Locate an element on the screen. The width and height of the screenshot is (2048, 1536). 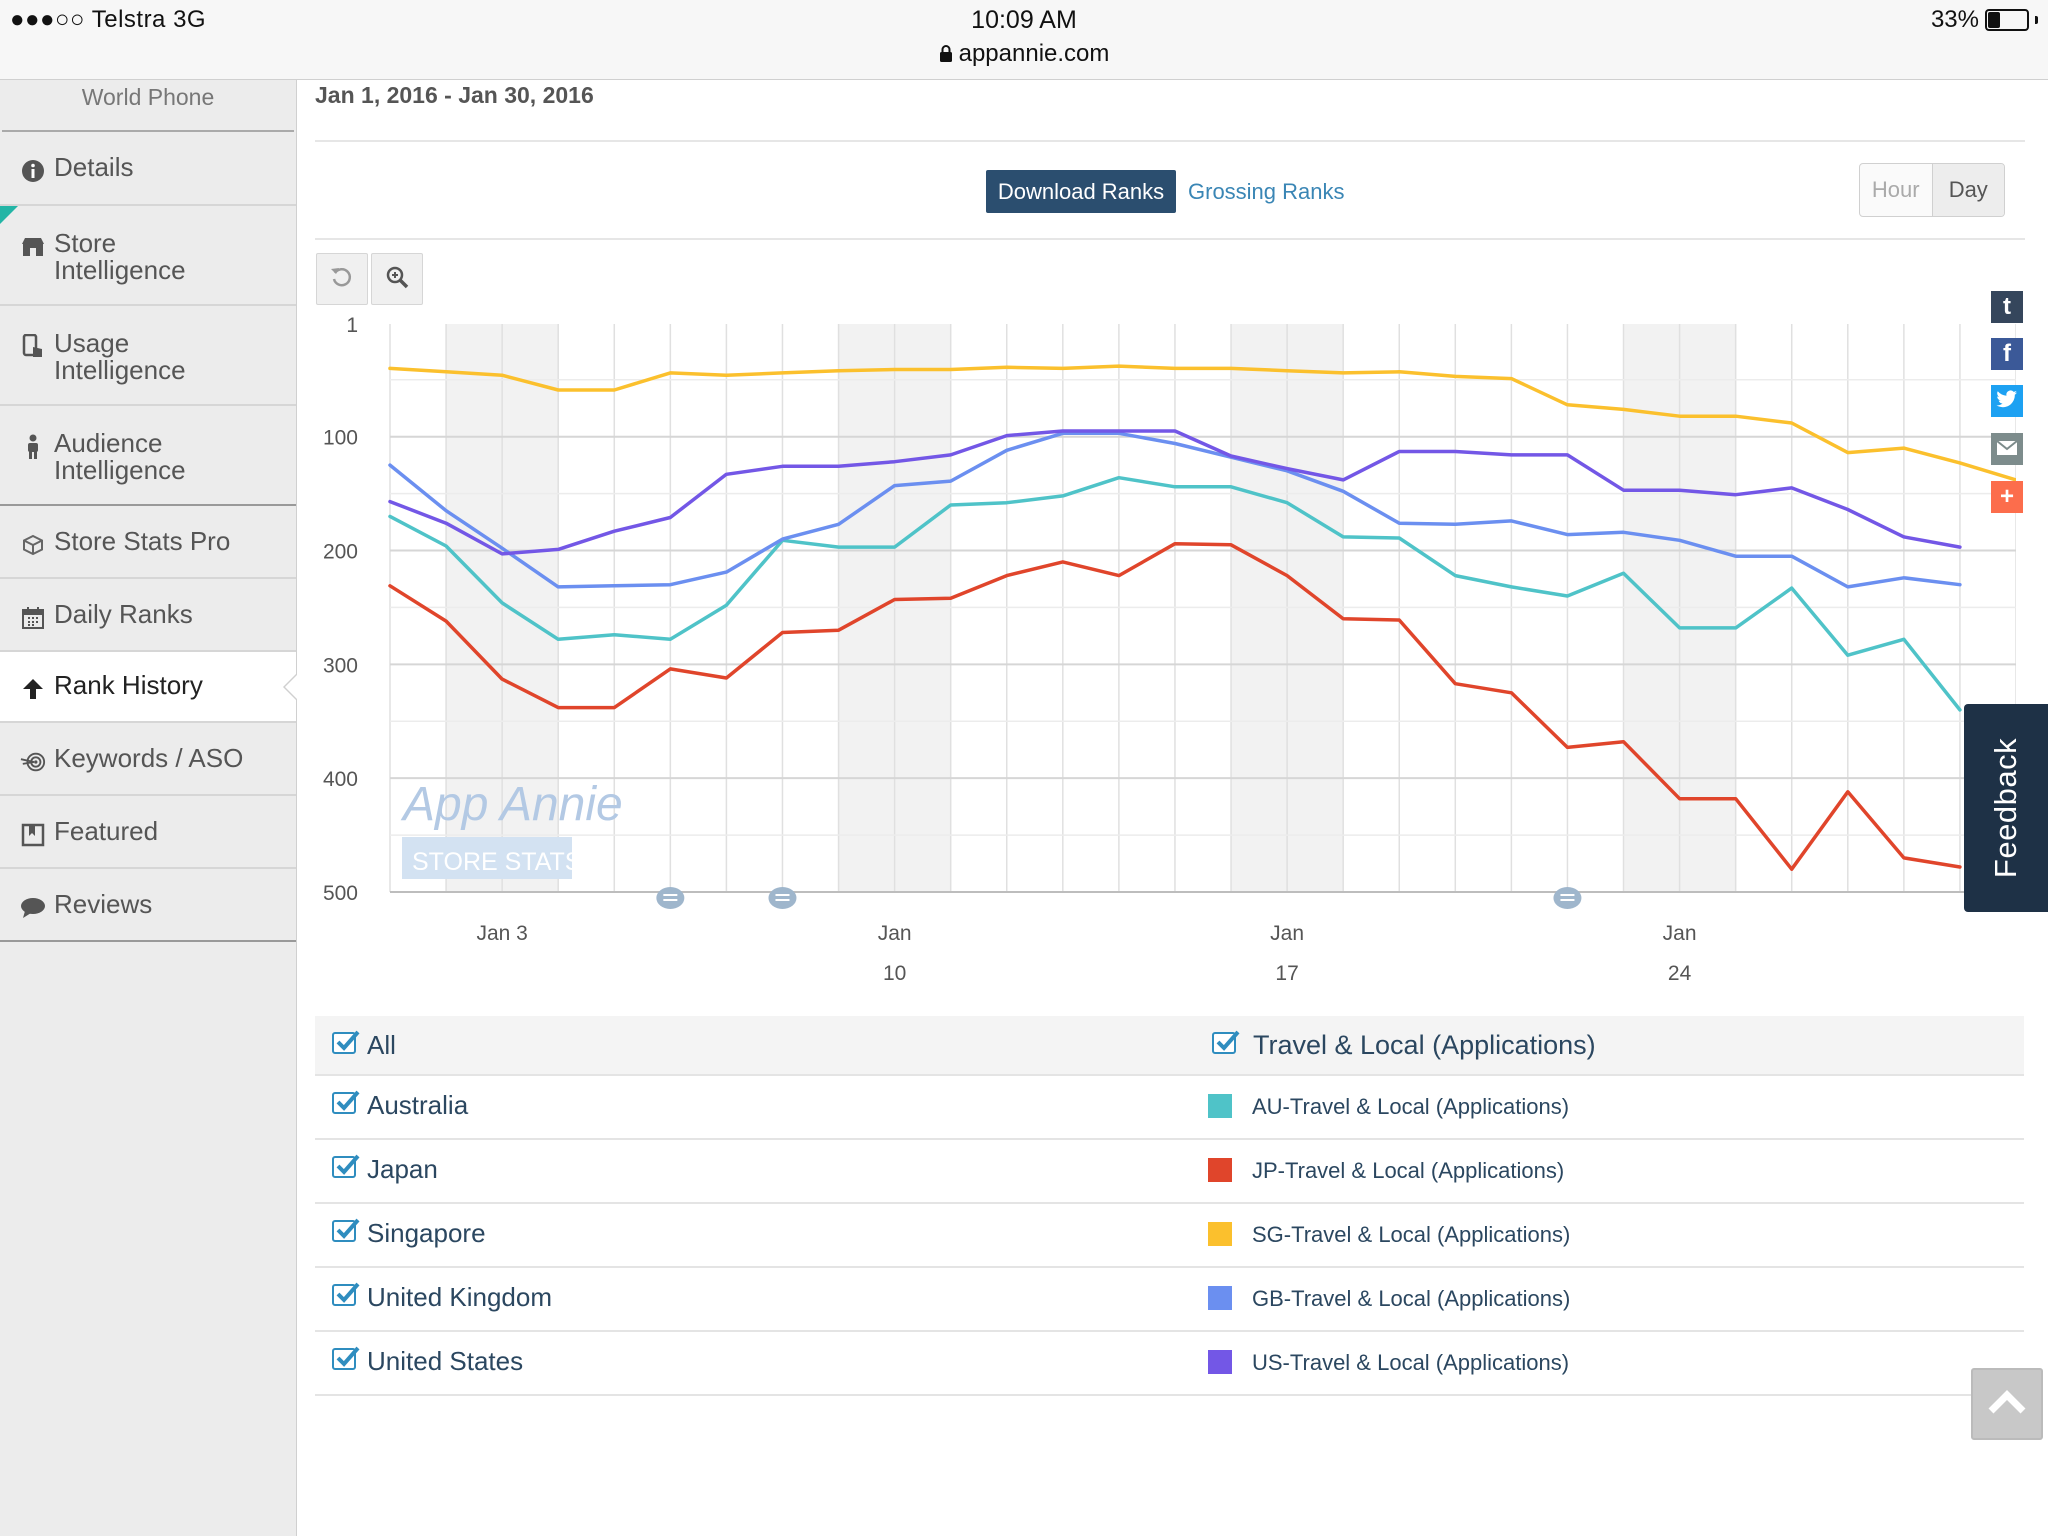
sidebar-item-label: Store Stats Pro is located at coordinates (142, 541).